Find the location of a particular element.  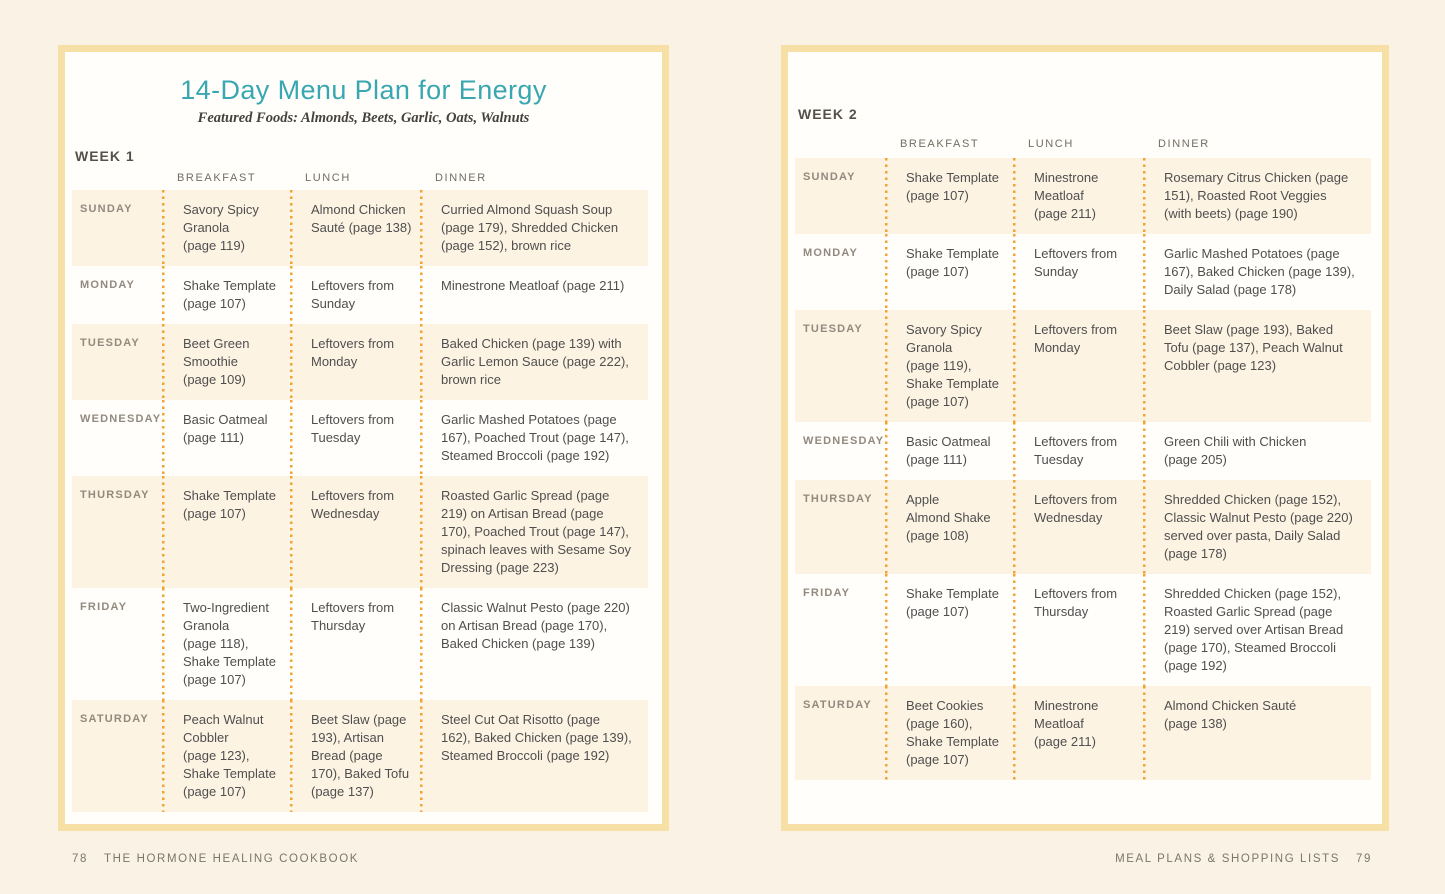

breakfast-cell: Beet Green Smoothie (page 109) is located at coordinates (226, 362).